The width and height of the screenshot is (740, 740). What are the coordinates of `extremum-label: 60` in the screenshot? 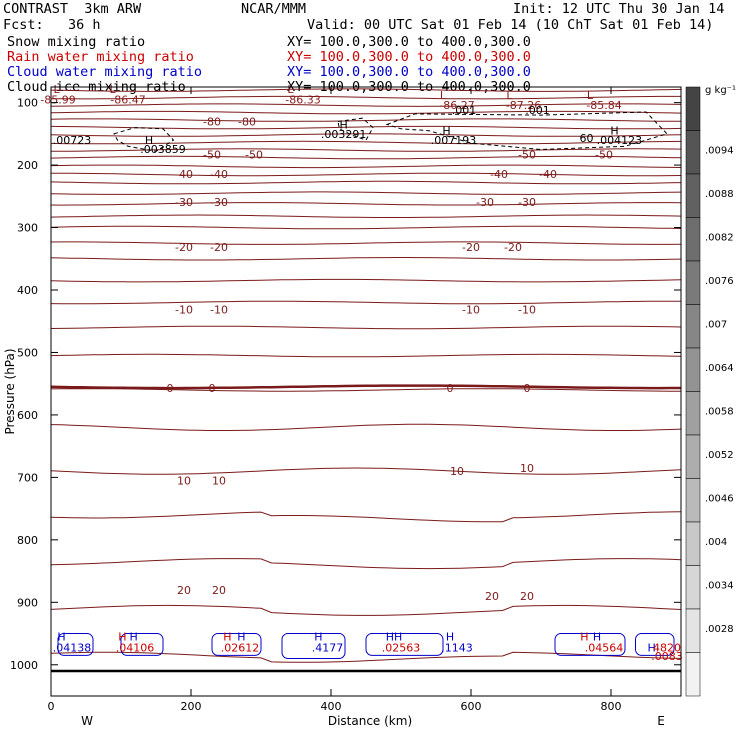 It's located at (587, 138).